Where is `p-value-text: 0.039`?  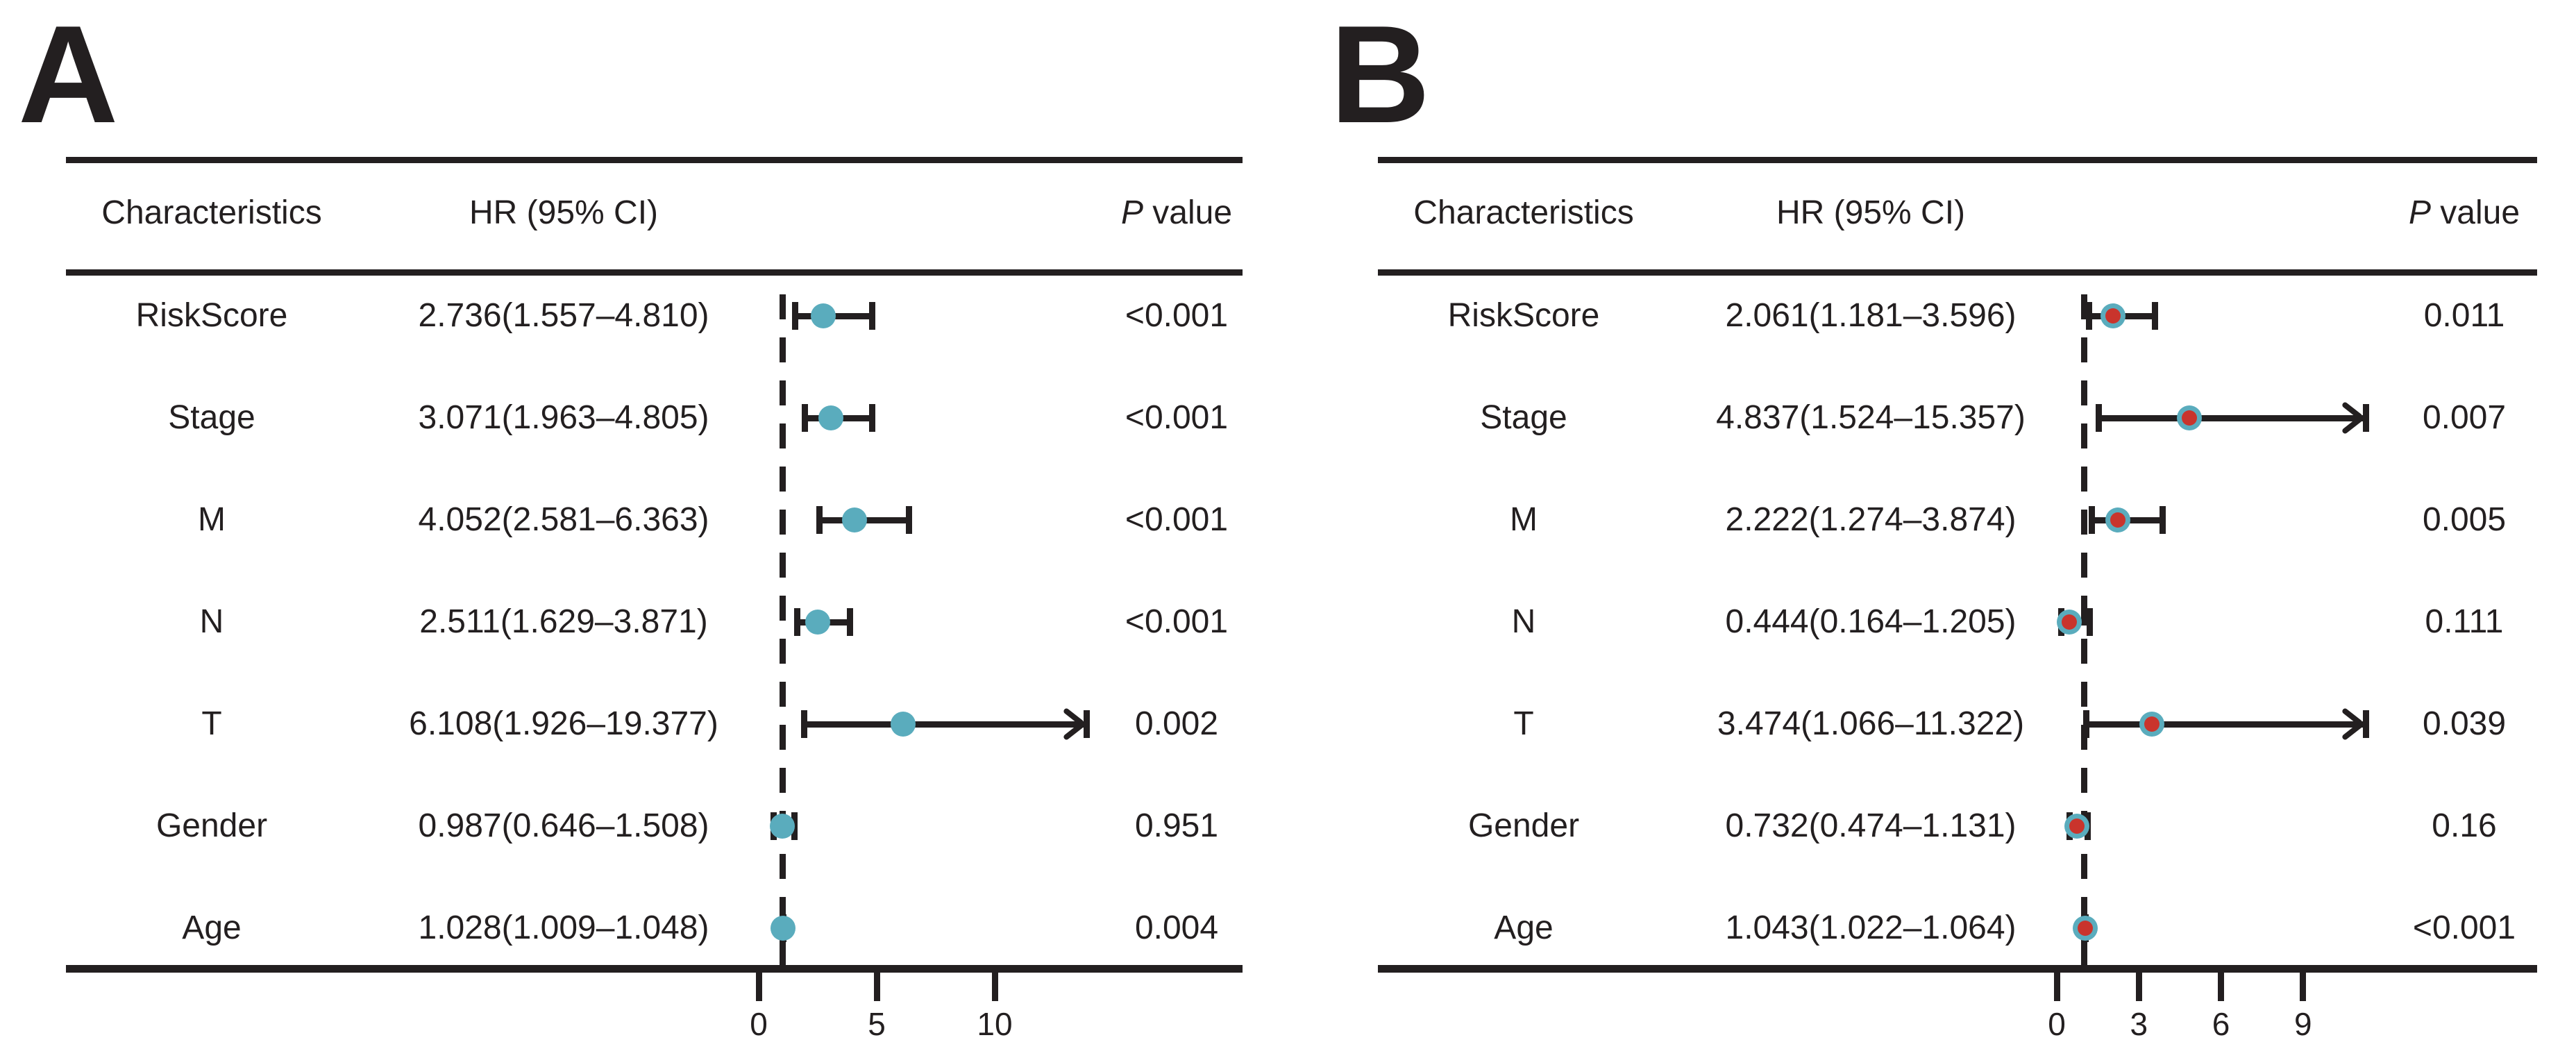 p-value-text: 0.039 is located at coordinates (2464, 723).